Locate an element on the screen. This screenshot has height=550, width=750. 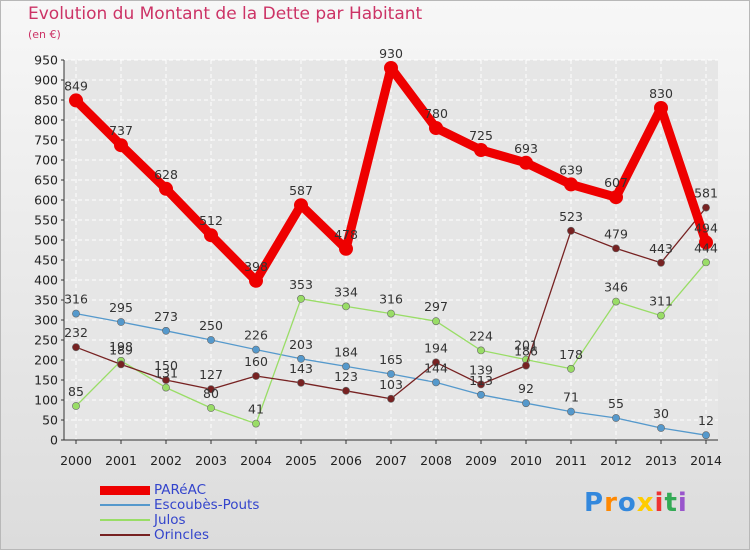
y-tick-label: 200 is located at coordinates (46, 360).